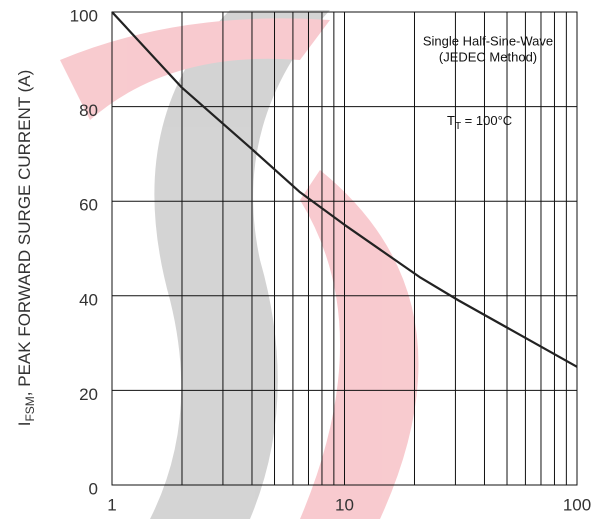  What do you see at coordinates (26, 248) in the screenshot?
I see `y-axis-label: IFSM, PEAK FORWARD SURGE CURRENT (A)` at bounding box center [26, 248].